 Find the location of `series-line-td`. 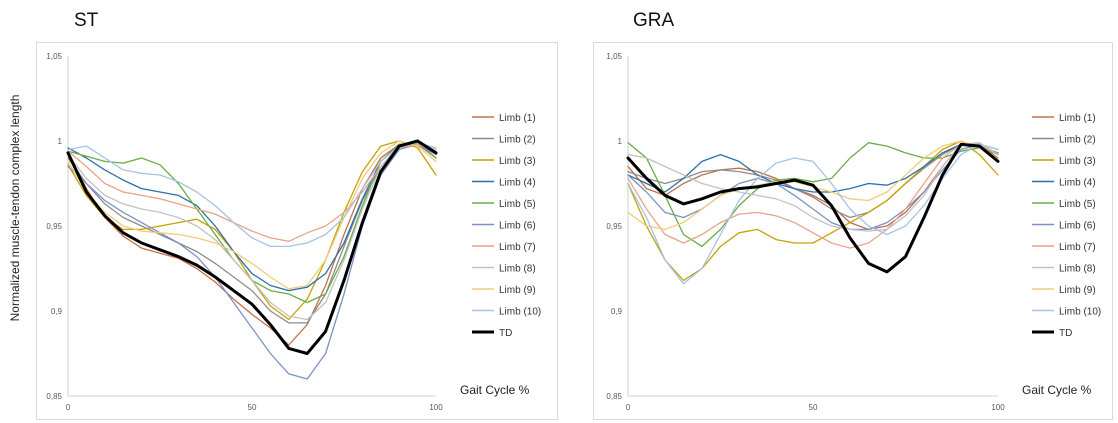

series-line-td is located at coordinates (813, 208).